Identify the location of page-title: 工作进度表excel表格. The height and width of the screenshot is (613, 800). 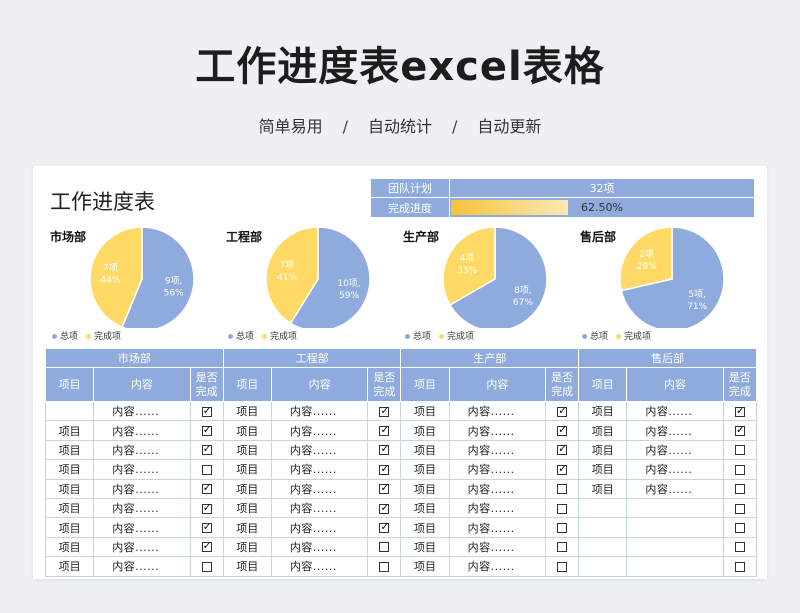
(400, 67).